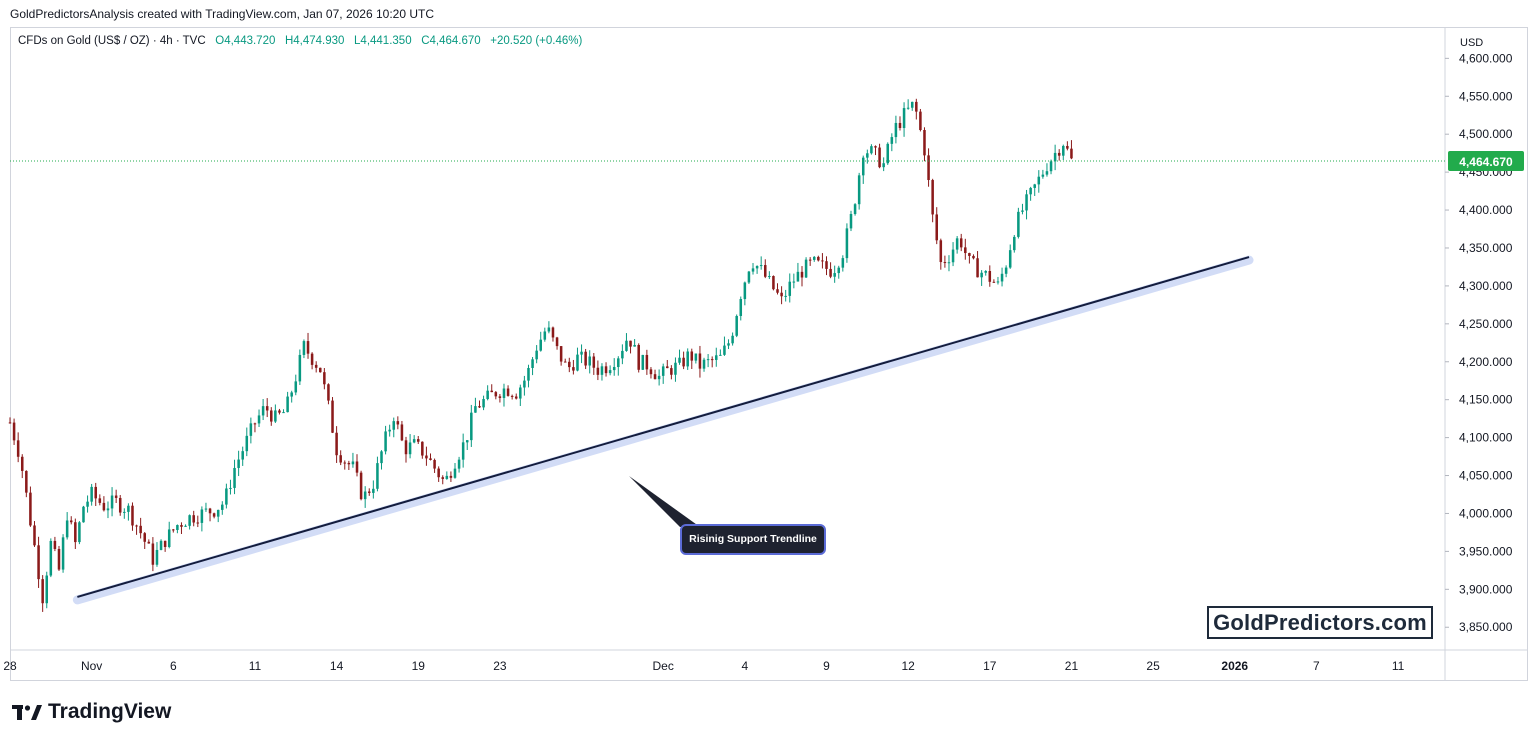 The image size is (1536, 741). What do you see at coordinates (1486, 476) in the screenshot?
I see `y-tick-label: 4,050.000` at bounding box center [1486, 476].